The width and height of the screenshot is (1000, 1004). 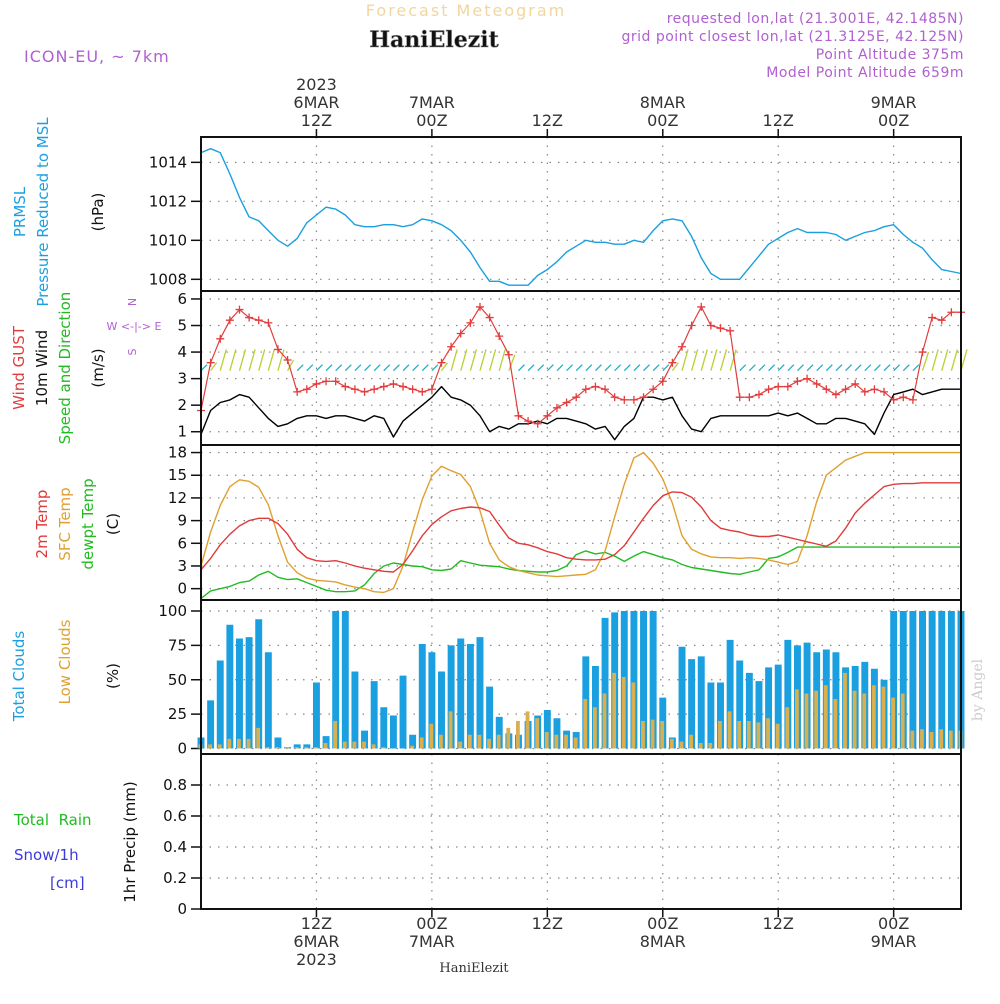 What do you see at coordinates (663, 102) in the screenshot?
I see `time-label-top: 8MAR` at bounding box center [663, 102].